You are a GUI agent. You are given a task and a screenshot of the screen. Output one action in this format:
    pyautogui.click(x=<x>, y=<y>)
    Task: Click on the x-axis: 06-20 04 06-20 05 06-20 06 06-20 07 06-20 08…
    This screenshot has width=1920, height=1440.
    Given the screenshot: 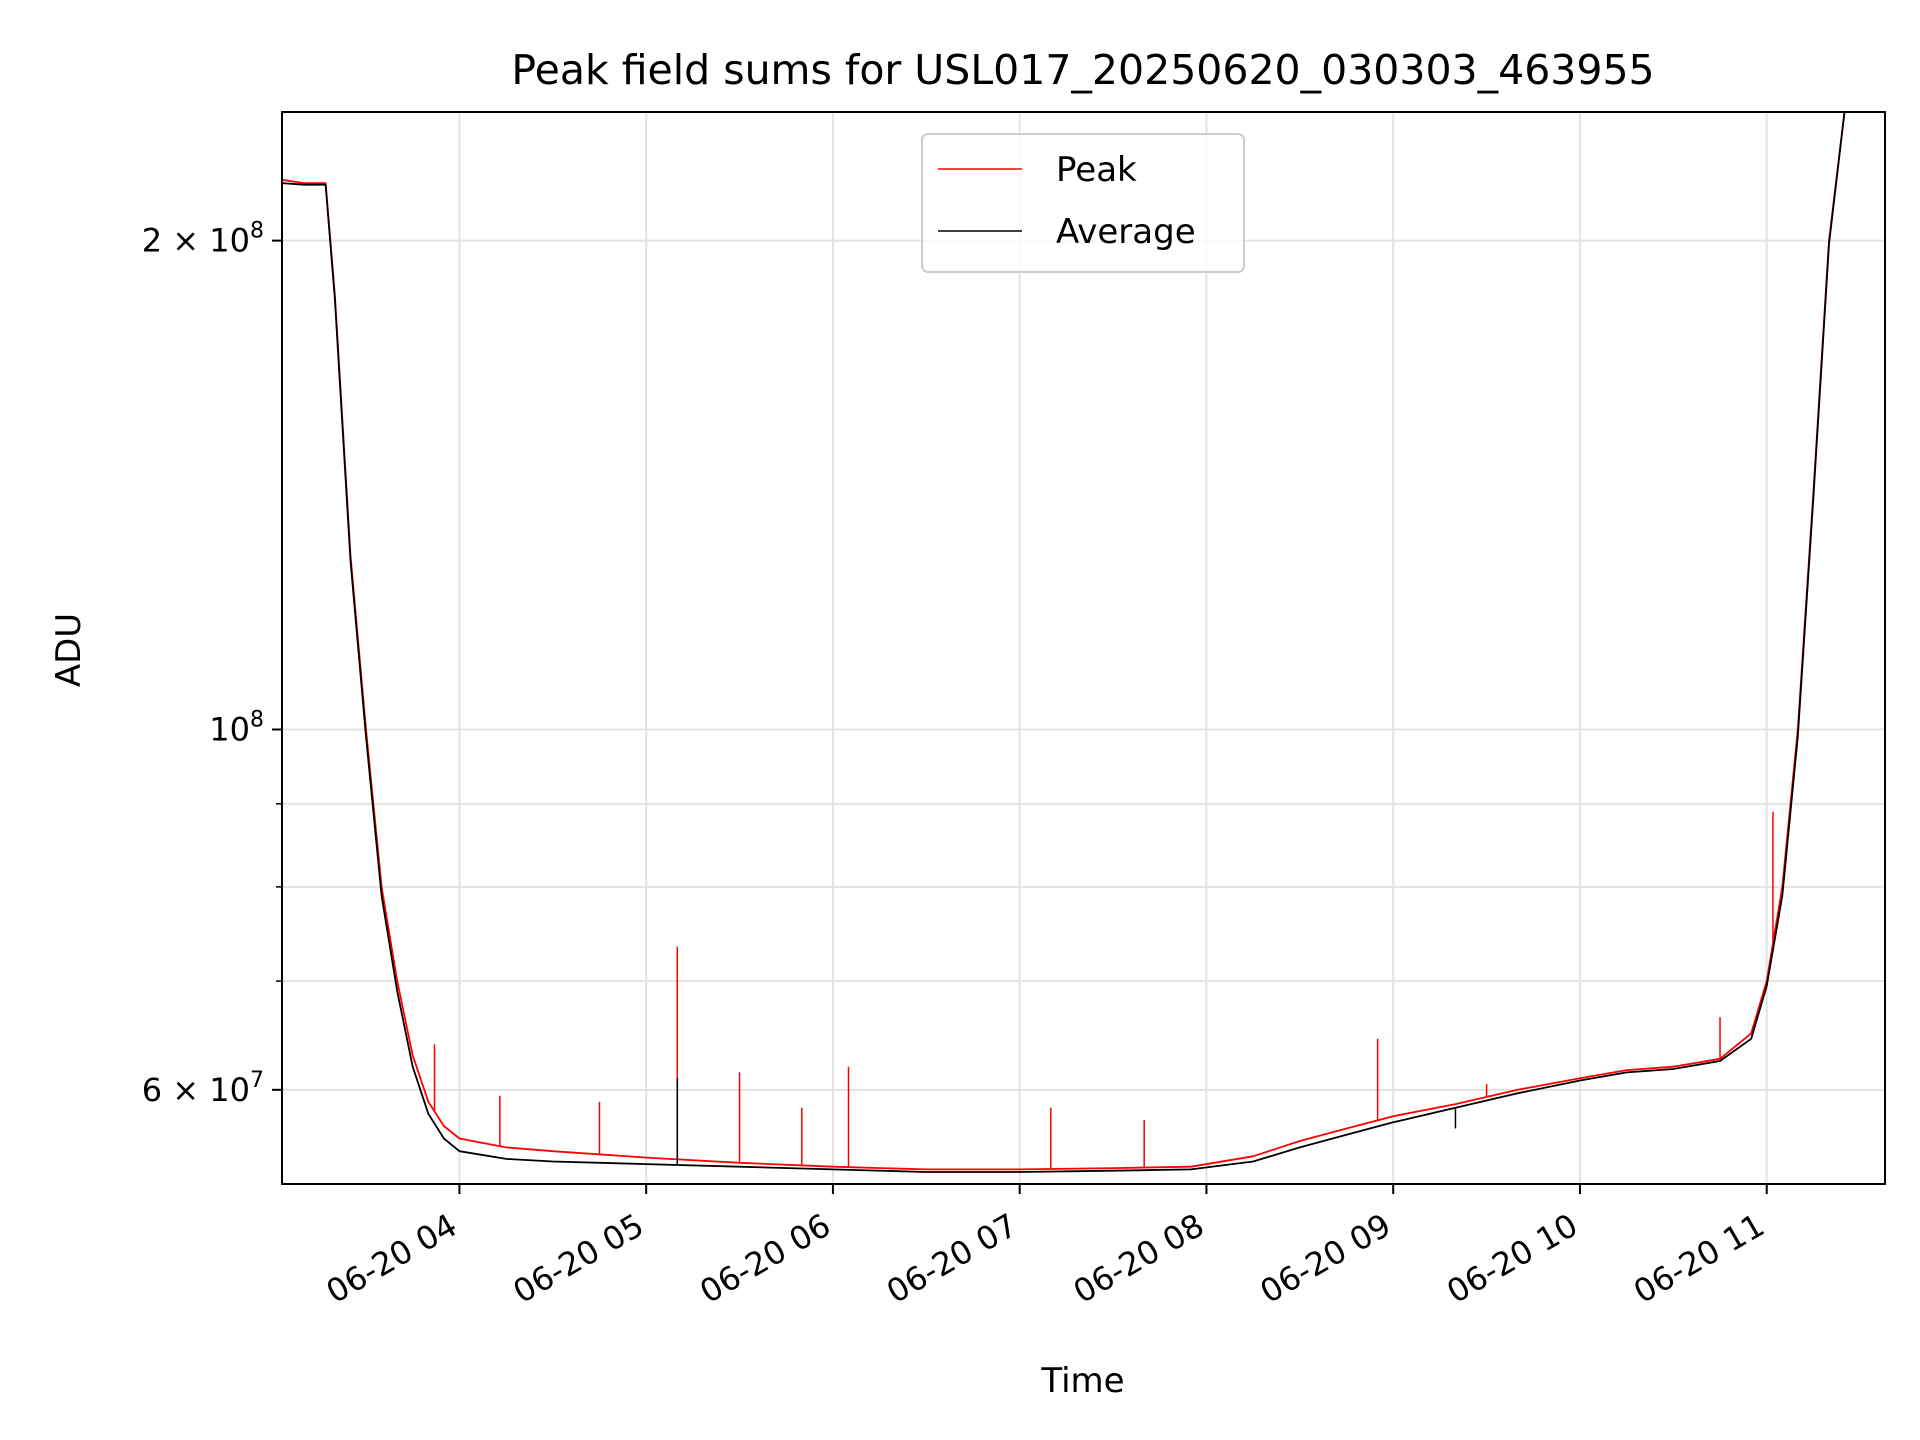 What is the action you would take?
    pyautogui.click(x=1045, y=1247)
    